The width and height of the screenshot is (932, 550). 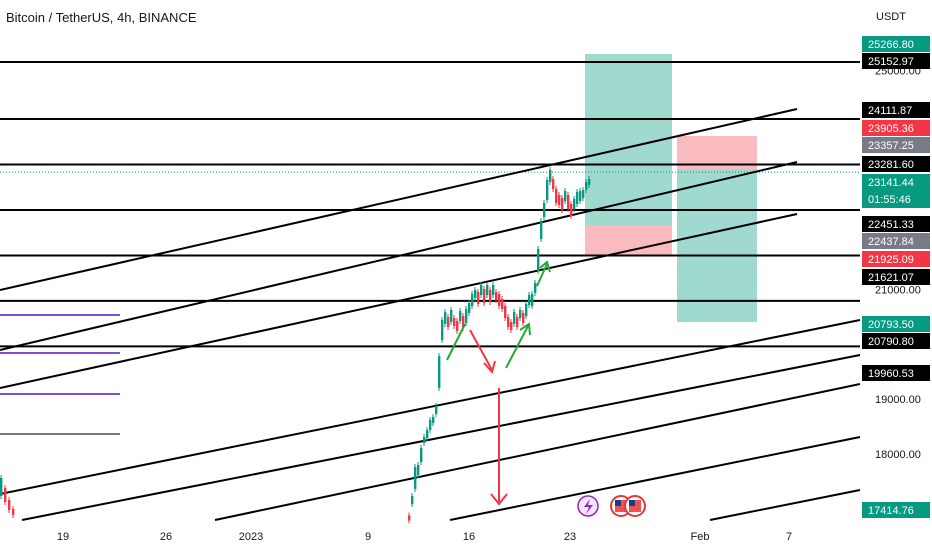 I want to click on red-down-arrow, so click(x=481, y=350).